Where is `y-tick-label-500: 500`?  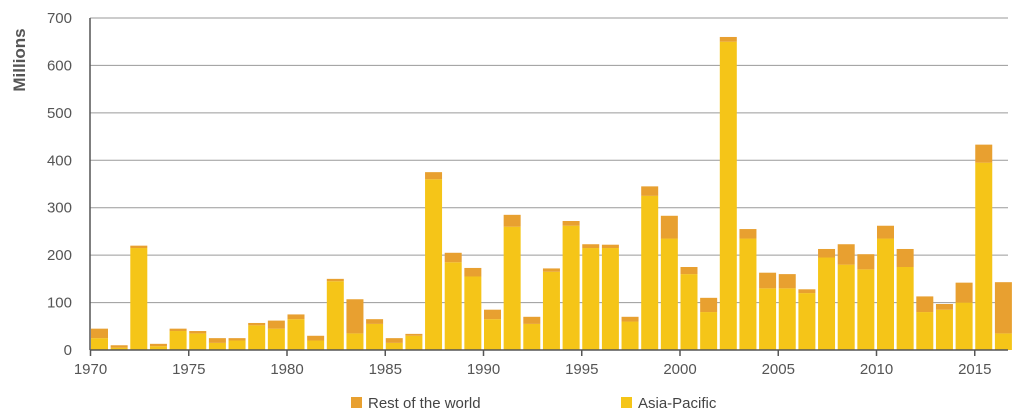 y-tick-label-500: 500 is located at coordinates (59, 113).